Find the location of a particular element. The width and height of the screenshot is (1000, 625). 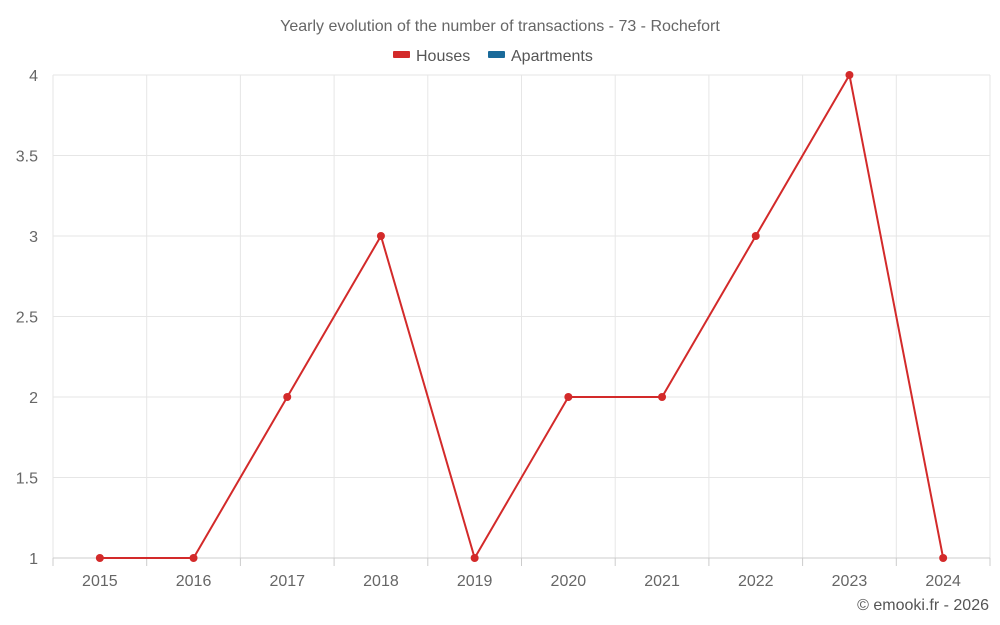

y-tick-label: 2.5 is located at coordinates (27, 318).